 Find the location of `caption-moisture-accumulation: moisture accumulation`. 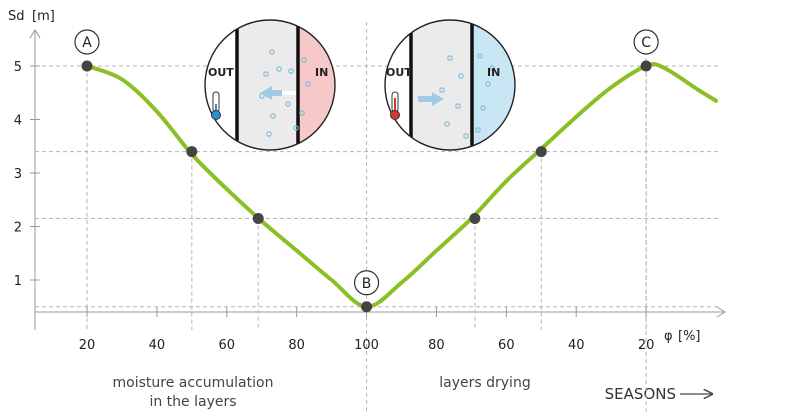

caption-moisture-accumulation: moisture accumulation is located at coordinates (193, 383).